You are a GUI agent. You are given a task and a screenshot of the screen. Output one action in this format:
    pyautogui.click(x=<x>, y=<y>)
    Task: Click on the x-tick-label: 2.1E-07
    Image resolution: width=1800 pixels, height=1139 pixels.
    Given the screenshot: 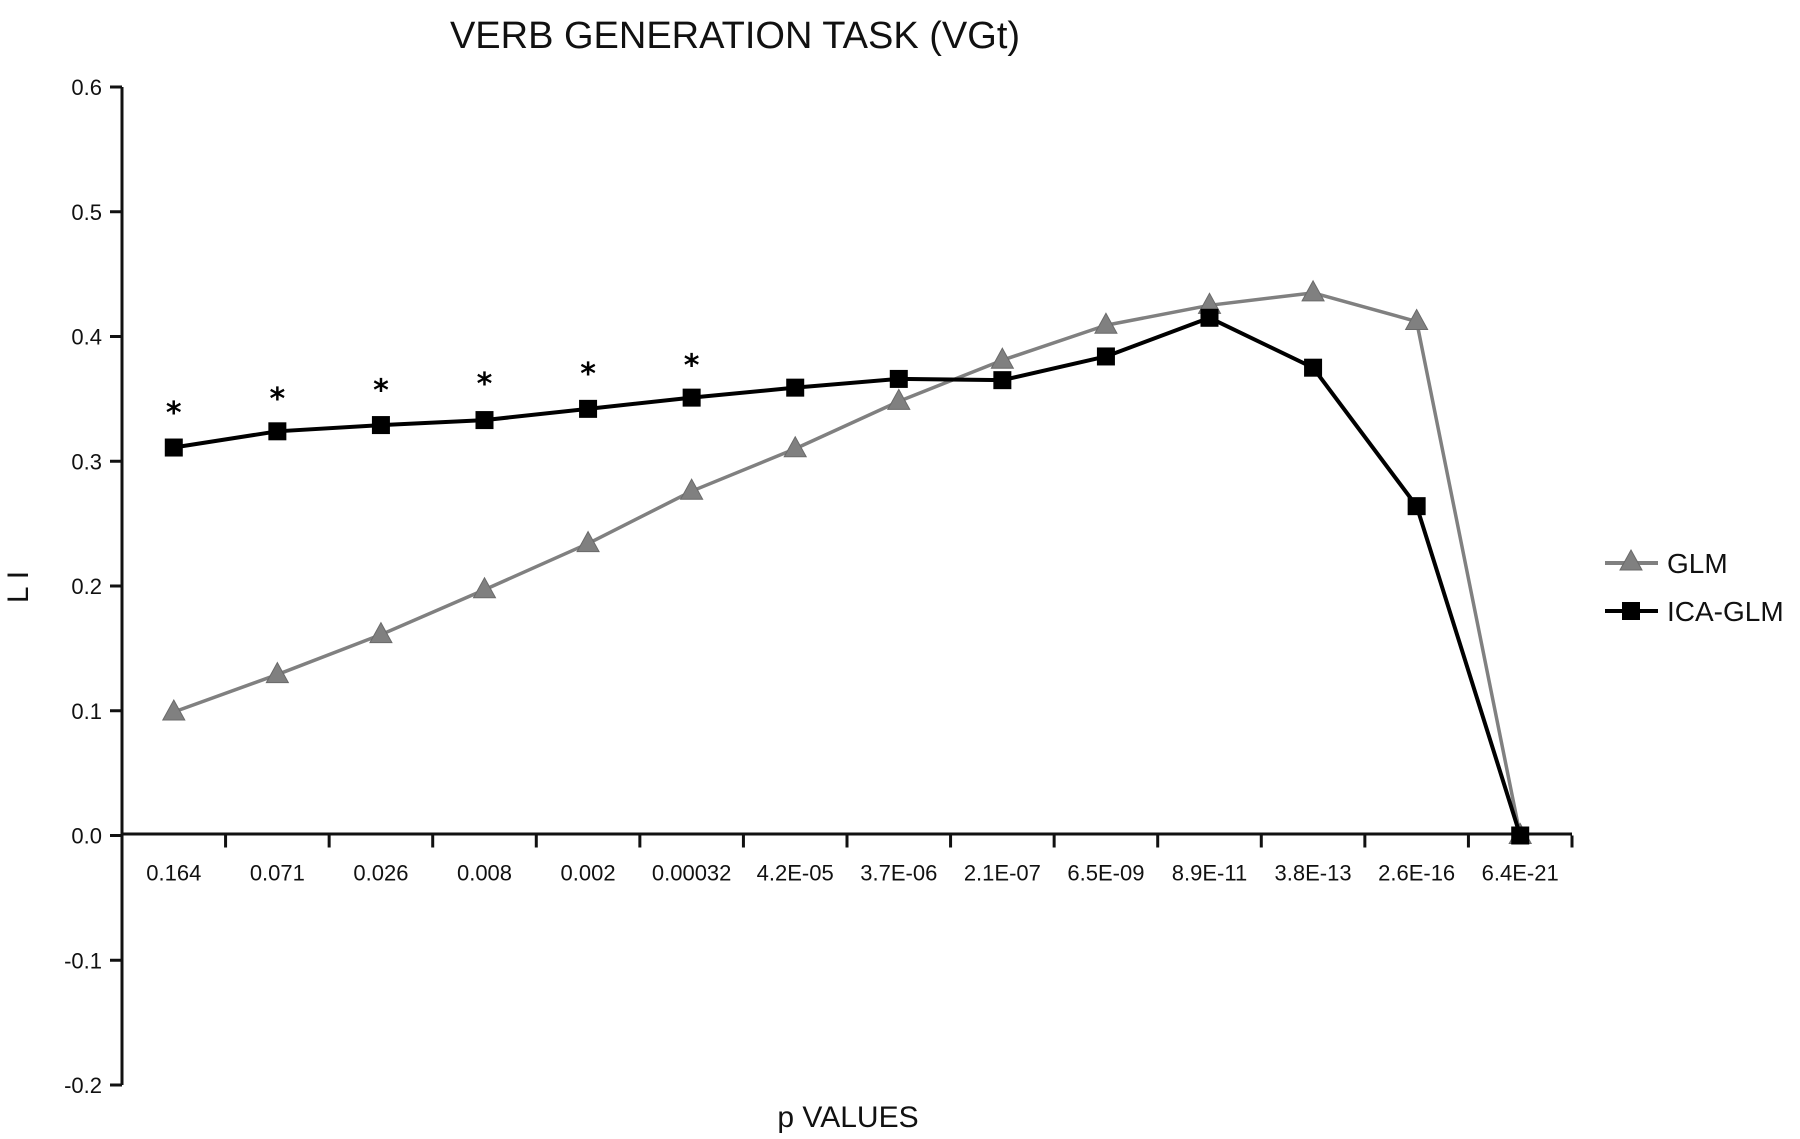 What is the action you would take?
    pyautogui.click(x=1002, y=873)
    